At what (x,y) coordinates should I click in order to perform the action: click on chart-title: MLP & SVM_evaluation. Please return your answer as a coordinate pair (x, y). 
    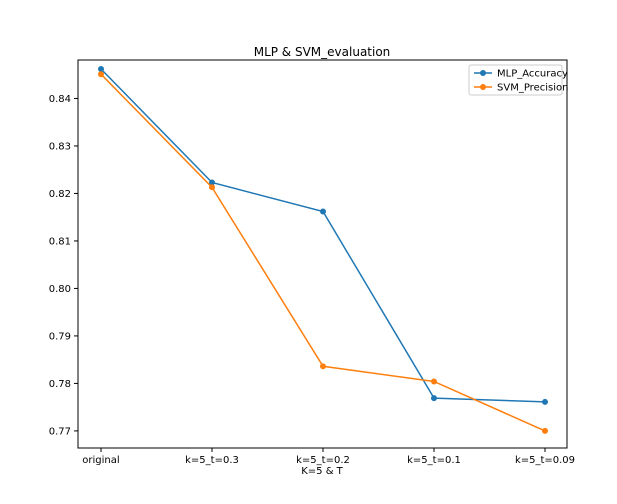
    Looking at the image, I should click on (322, 52).